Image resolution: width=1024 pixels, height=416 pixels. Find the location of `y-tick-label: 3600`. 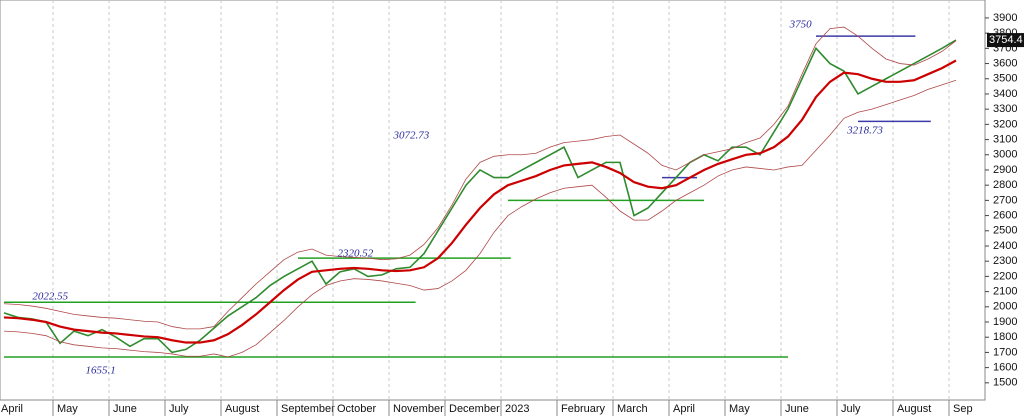

y-tick-label: 3600 is located at coordinates (1005, 63).